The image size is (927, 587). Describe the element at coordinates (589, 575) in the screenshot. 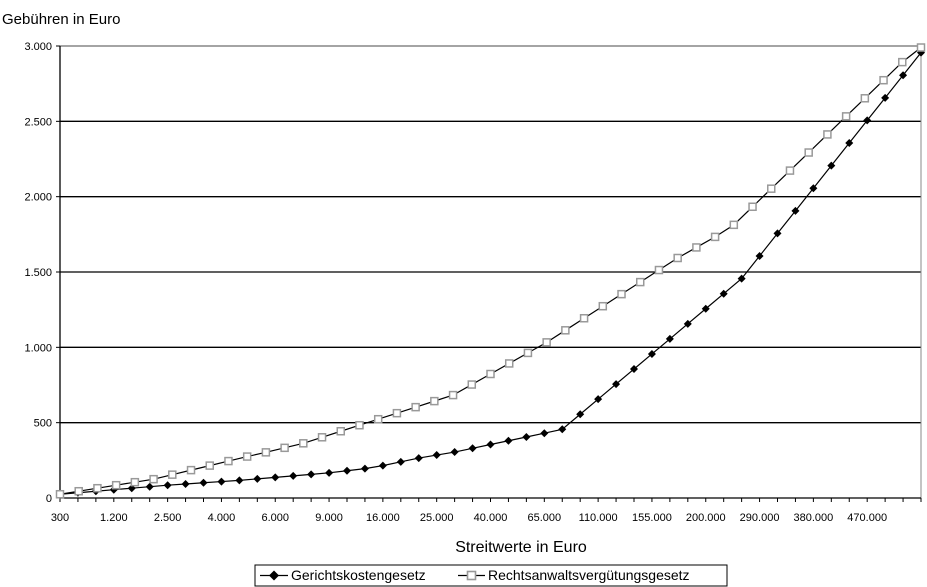

I see `legend-label-1: Rechtsanwaltsvergütungsgesetz` at that location.